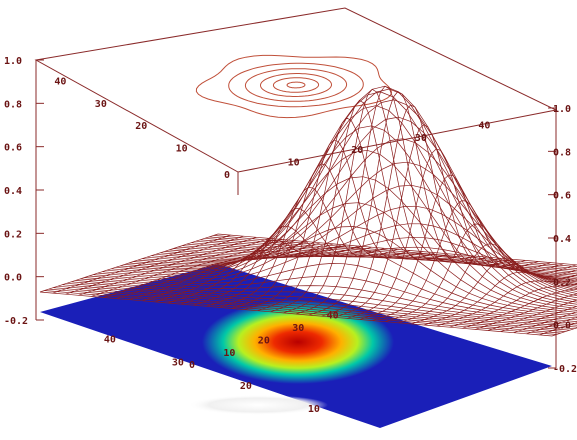 Image resolution: width=577 pixels, height=440 pixels. What do you see at coordinates (562, 152) in the screenshot?
I see `z-tick-label-right: 0.8` at bounding box center [562, 152].